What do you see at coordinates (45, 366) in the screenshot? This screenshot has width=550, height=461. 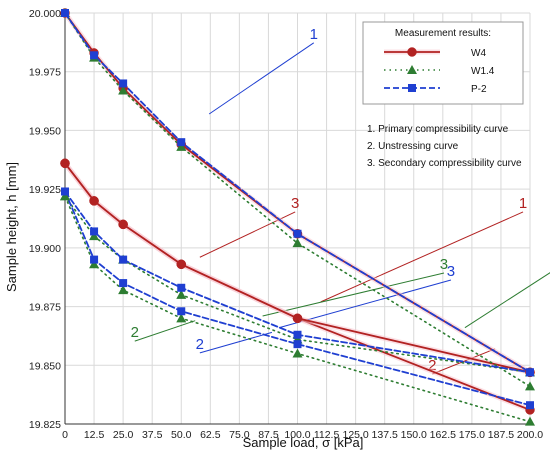 I see `y-tick-label: 19.850` at bounding box center [45, 366].